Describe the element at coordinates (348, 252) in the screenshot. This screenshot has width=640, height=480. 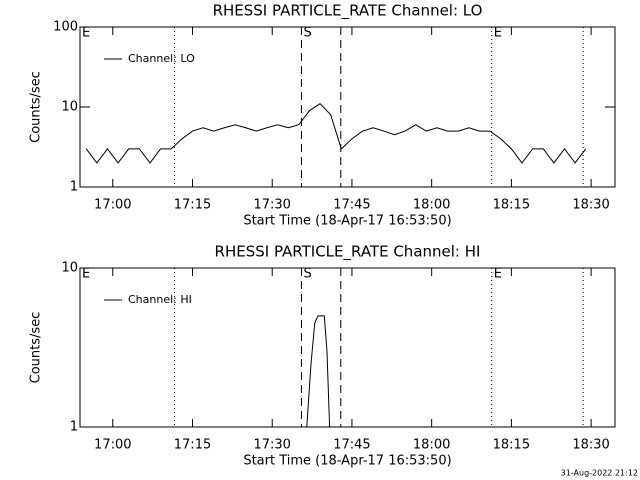
I see `chart-title: RHESSI PARTICLE_RATE Channel: HI` at that location.